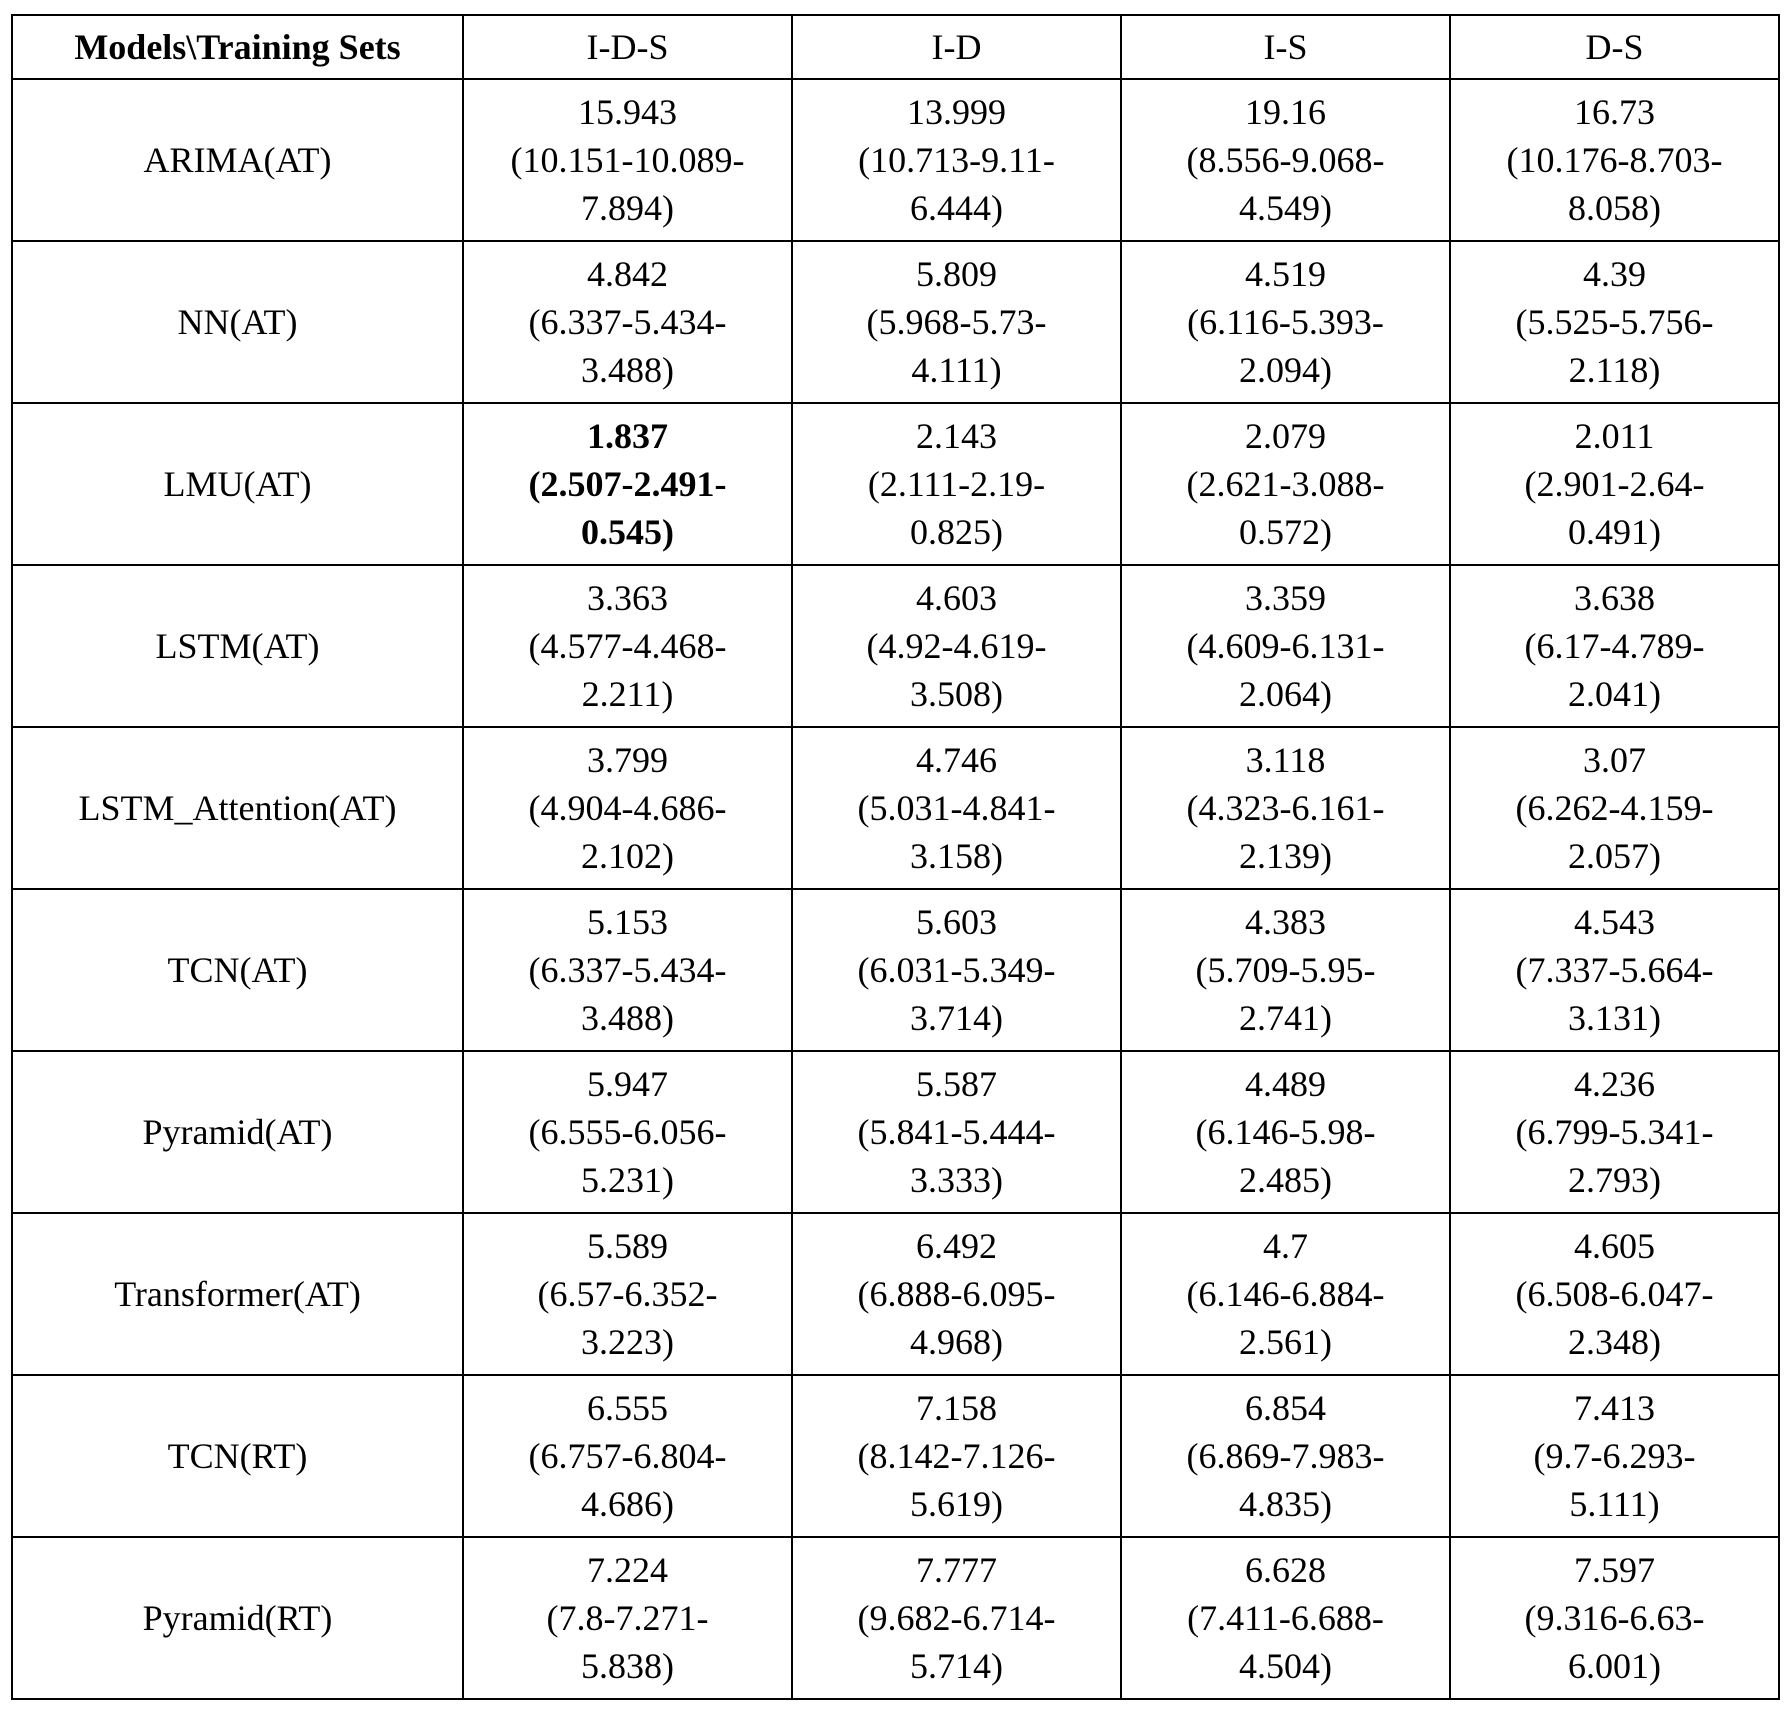 The image size is (1786, 1729). I want to click on value-cell: 4.605(6.508-6.047-2.348), so click(1614, 1294).